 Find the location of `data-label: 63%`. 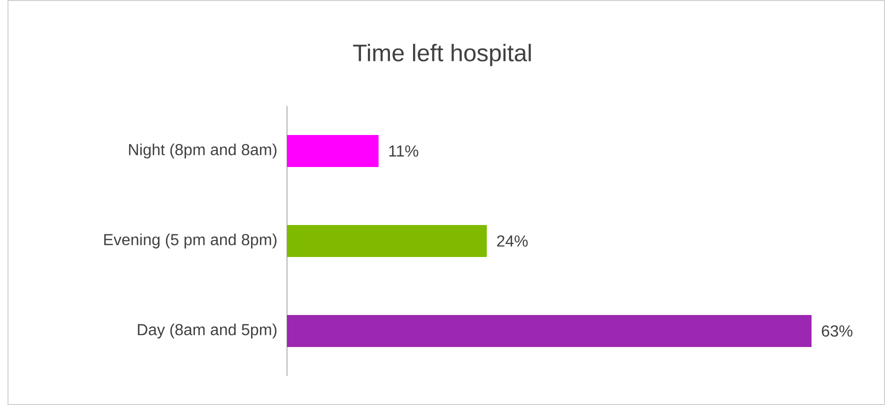

data-label: 63% is located at coordinates (837, 331).